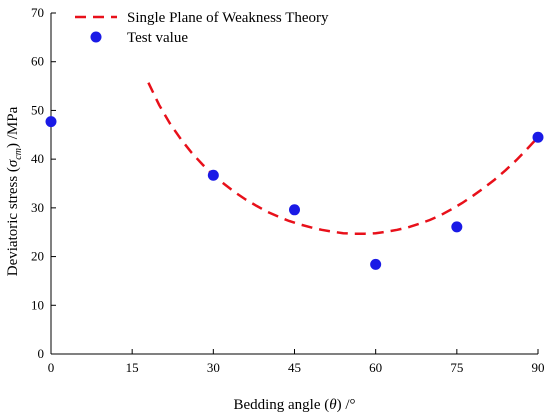 The width and height of the screenshot is (550, 416). What do you see at coordinates (157, 38) in the screenshot?
I see `legend-label-test-value: Test value` at bounding box center [157, 38].